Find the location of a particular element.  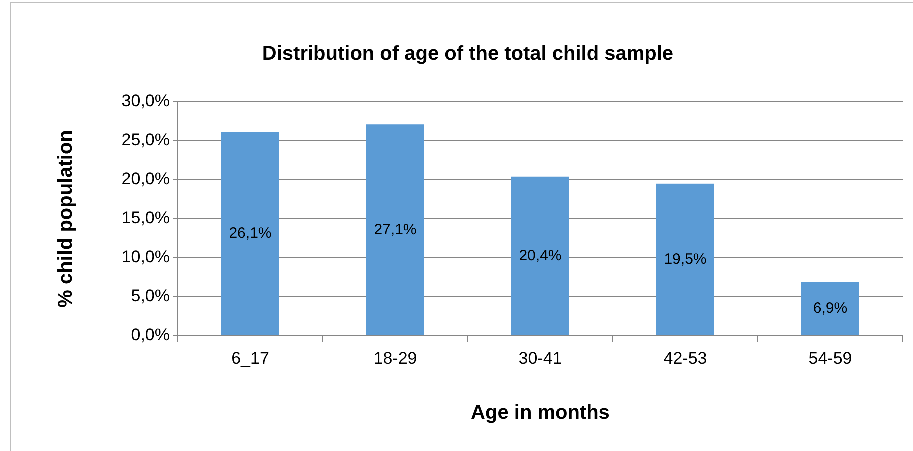

y-tick-label: 15,0% is located at coordinates (146, 218).